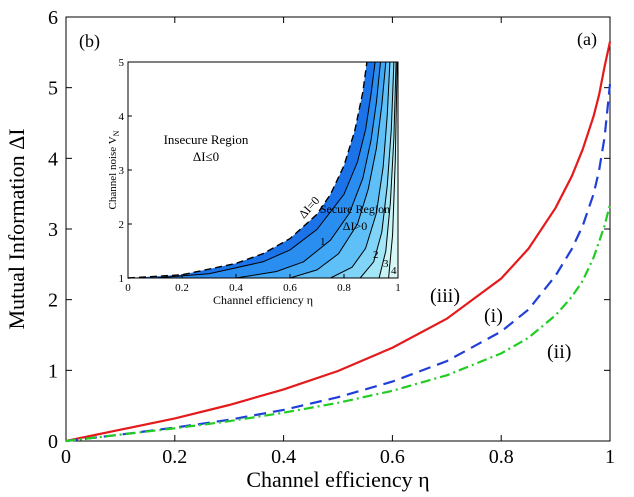  I want to click on inset-ylabel-main: Channel noise V, so click(113, 172).